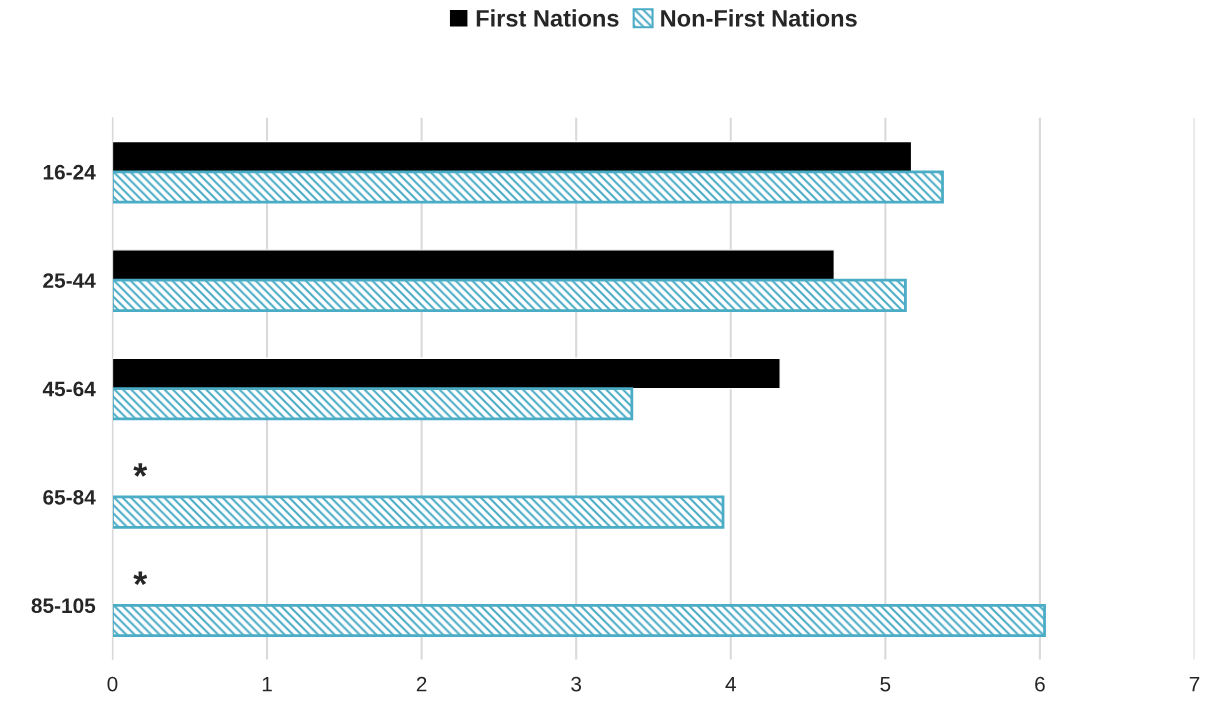  What do you see at coordinates (69, 389) in the screenshot?
I see `y-tick-label: 45-64` at bounding box center [69, 389].